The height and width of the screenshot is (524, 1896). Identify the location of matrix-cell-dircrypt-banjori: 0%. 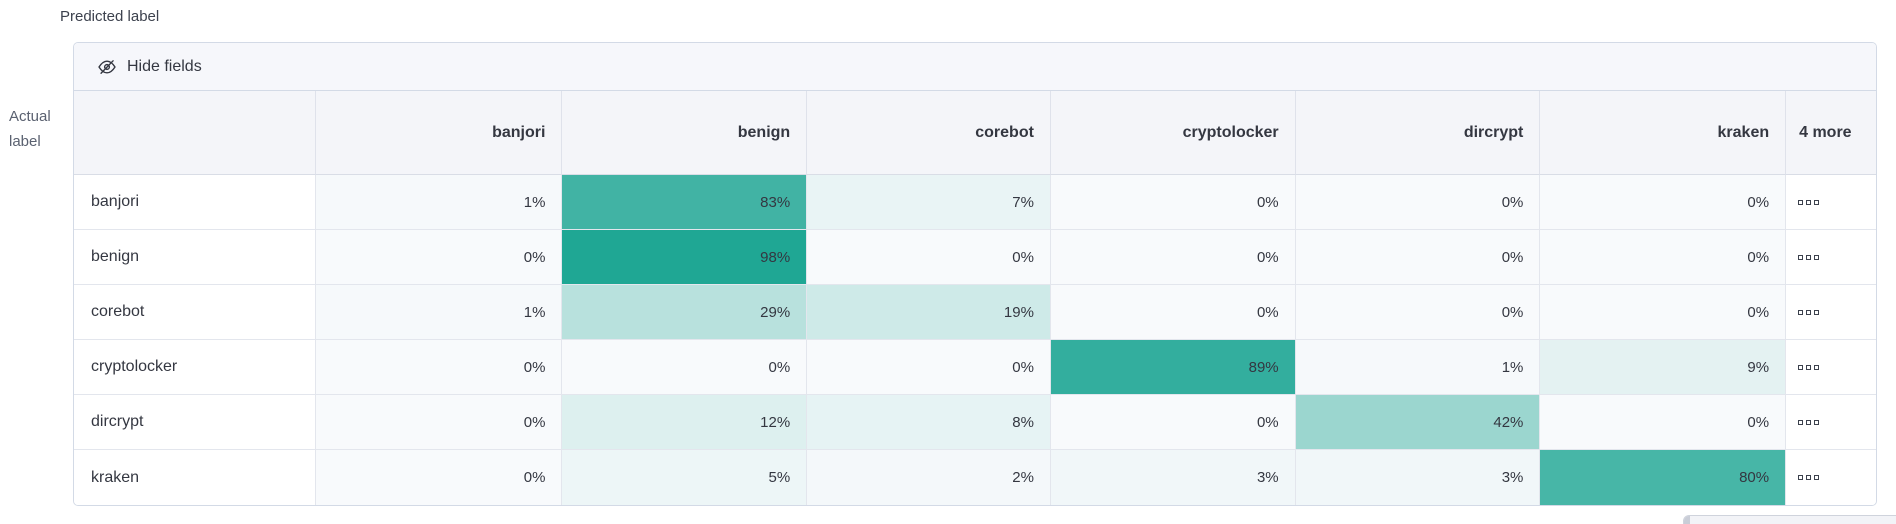
(439, 422).